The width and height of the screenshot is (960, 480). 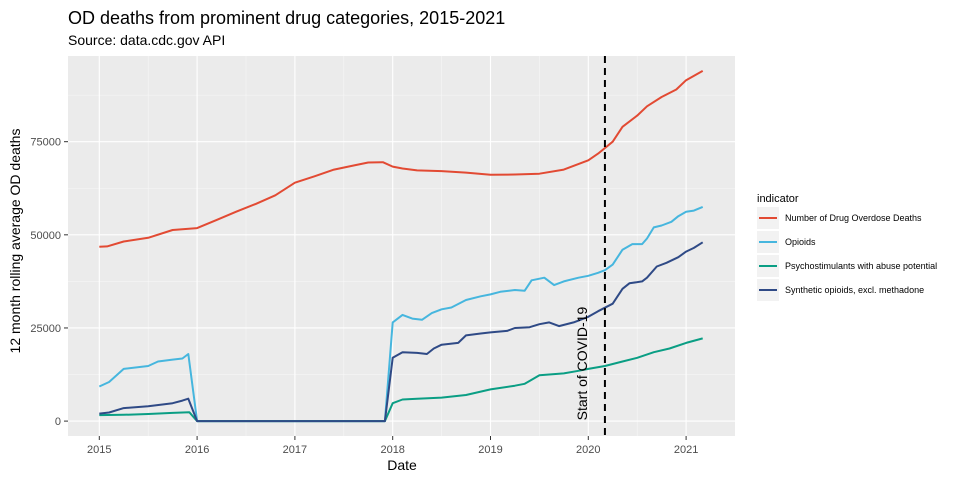 I want to click on x-tick-label: 2019, so click(x=490, y=450).